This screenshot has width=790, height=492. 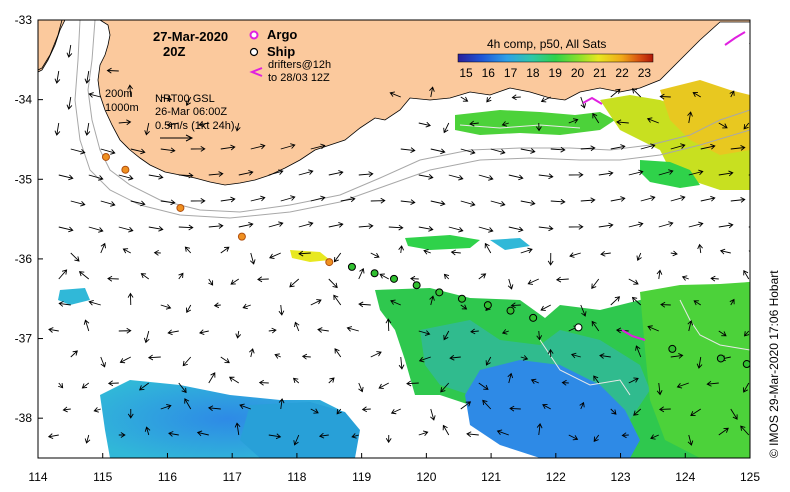 I want to click on colorbar-tick-label: 23, so click(x=645, y=73).